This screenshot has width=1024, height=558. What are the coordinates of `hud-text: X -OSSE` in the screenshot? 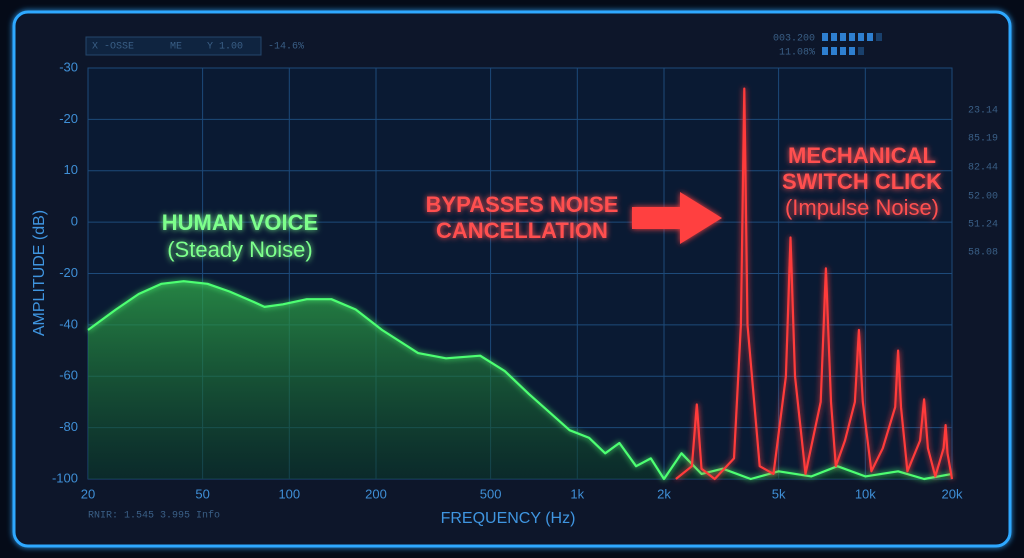 It's located at (113, 47).